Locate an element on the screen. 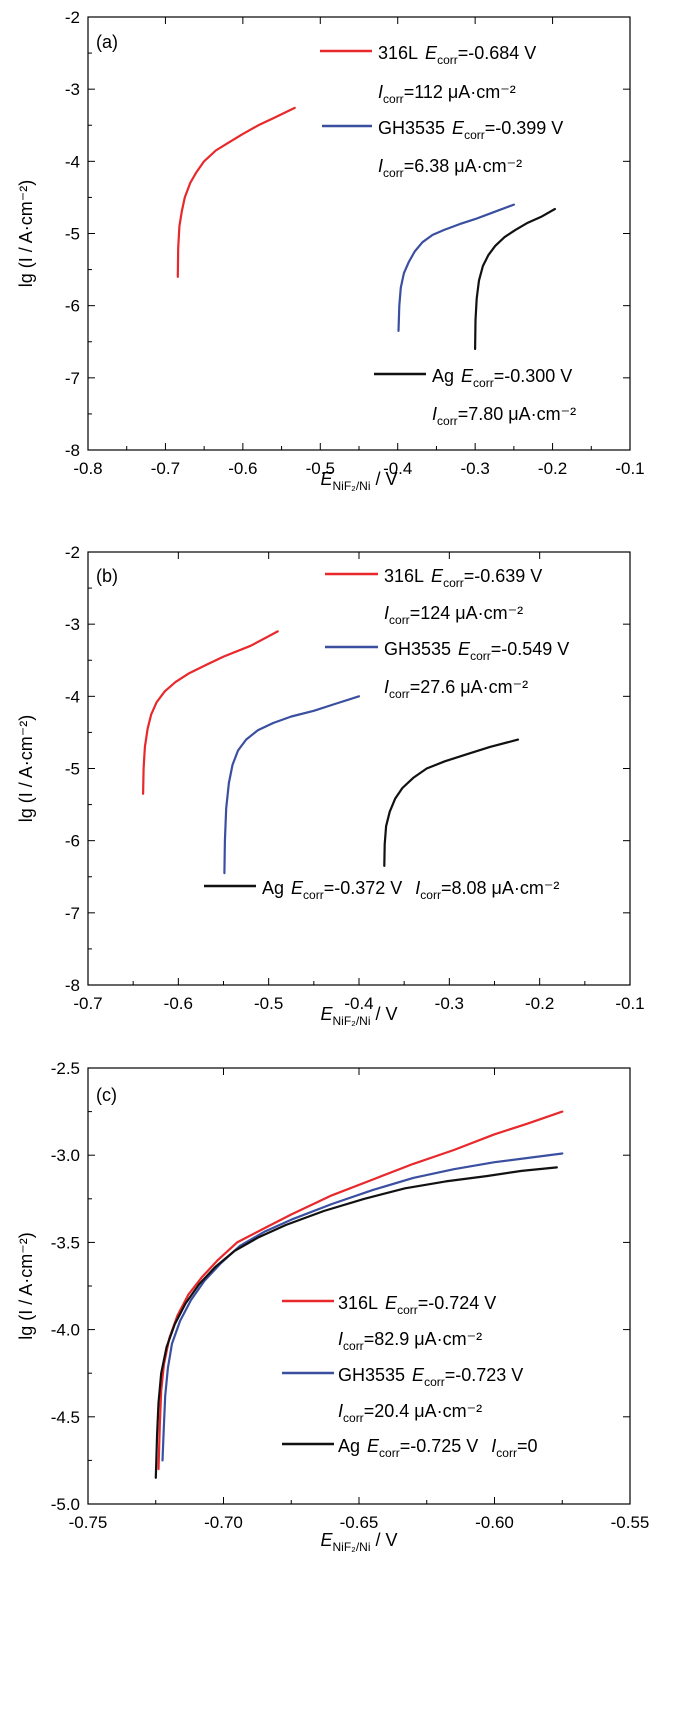 The image size is (700, 1709). legend-entry-ag: Ag Ecorr=-0.300 V is located at coordinates (502, 378).